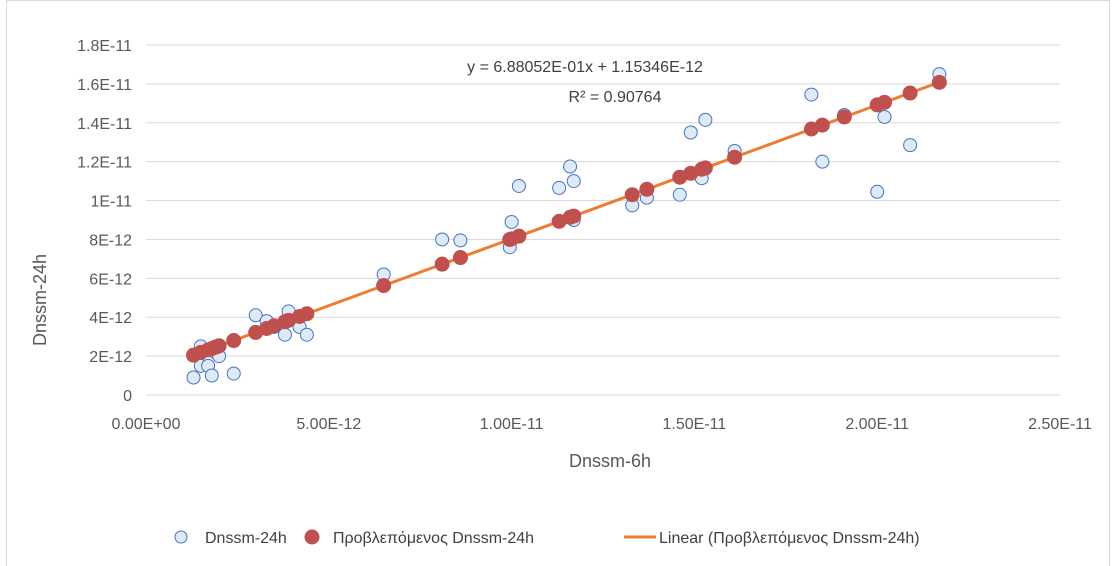 This screenshot has height=566, width=1116. Describe the element at coordinates (110, 357) in the screenshot. I see `y-tick-label: 2E-12` at that location.